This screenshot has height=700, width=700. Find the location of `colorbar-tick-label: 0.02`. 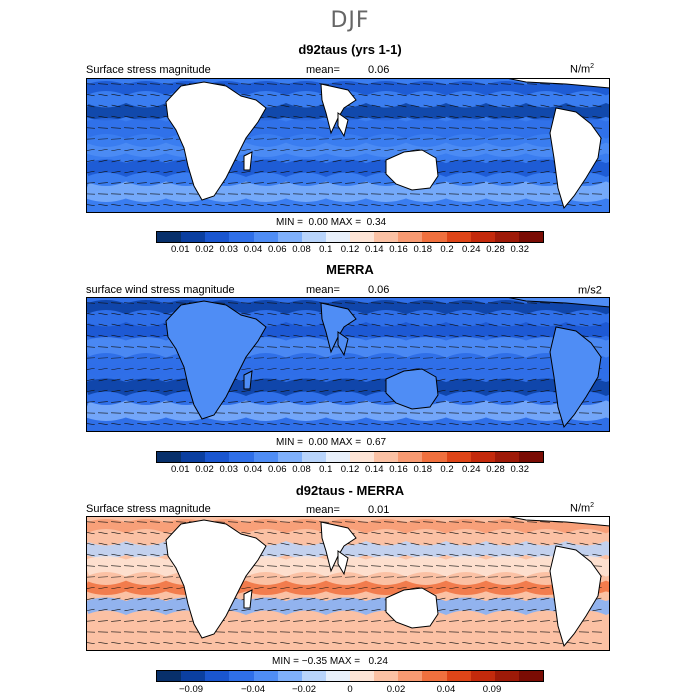

colorbar-tick-label: 0.02 is located at coordinates (204, 249).